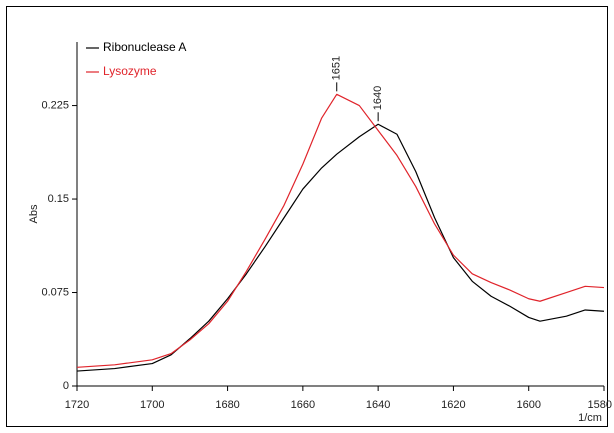 The width and height of the screenshot is (614, 433). What do you see at coordinates (152, 405) in the screenshot?
I see `x-tick-label: 1700` at bounding box center [152, 405].